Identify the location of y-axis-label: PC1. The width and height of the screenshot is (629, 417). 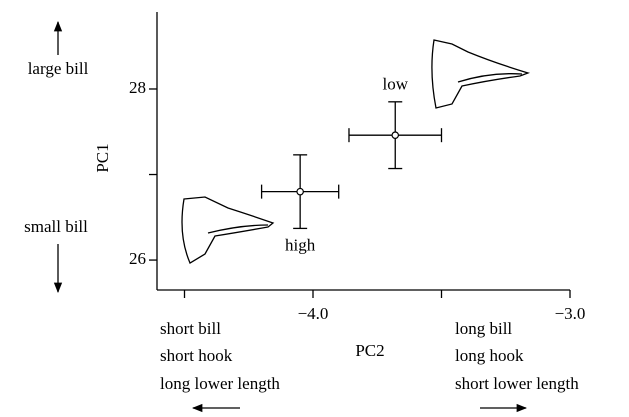
(102, 157).